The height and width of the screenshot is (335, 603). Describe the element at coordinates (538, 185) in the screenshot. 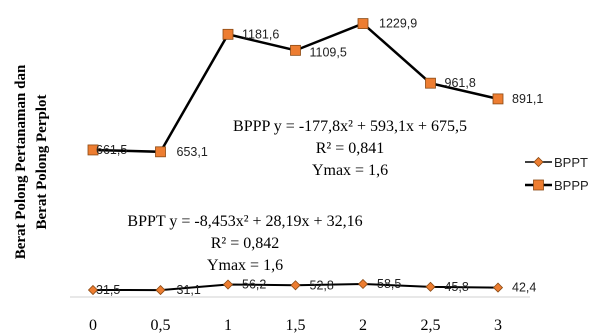

I see `legend-square-marker` at that location.